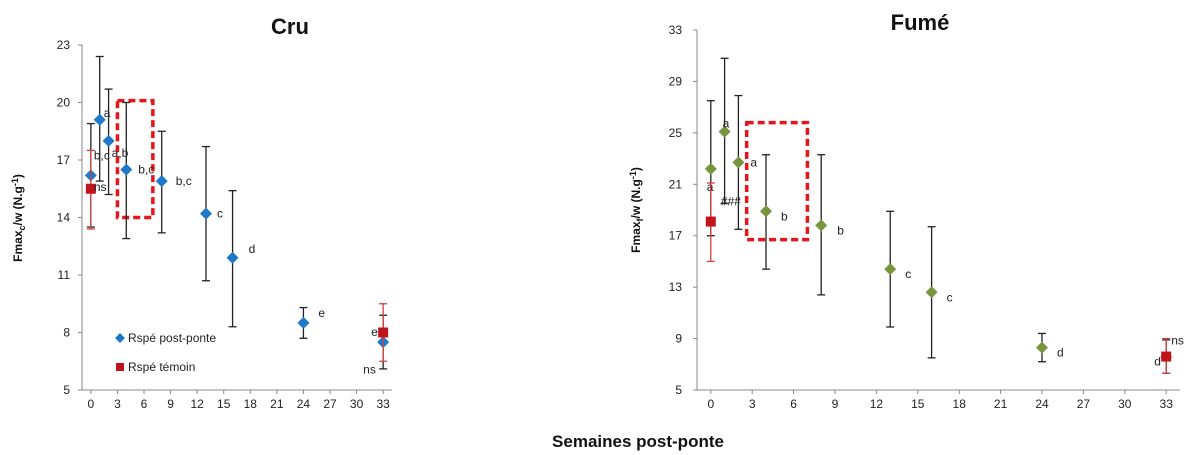 Image resolution: width=1195 pixels, height=455 pixels. I want to click on y-tick-label: 9, so click(678, 339).